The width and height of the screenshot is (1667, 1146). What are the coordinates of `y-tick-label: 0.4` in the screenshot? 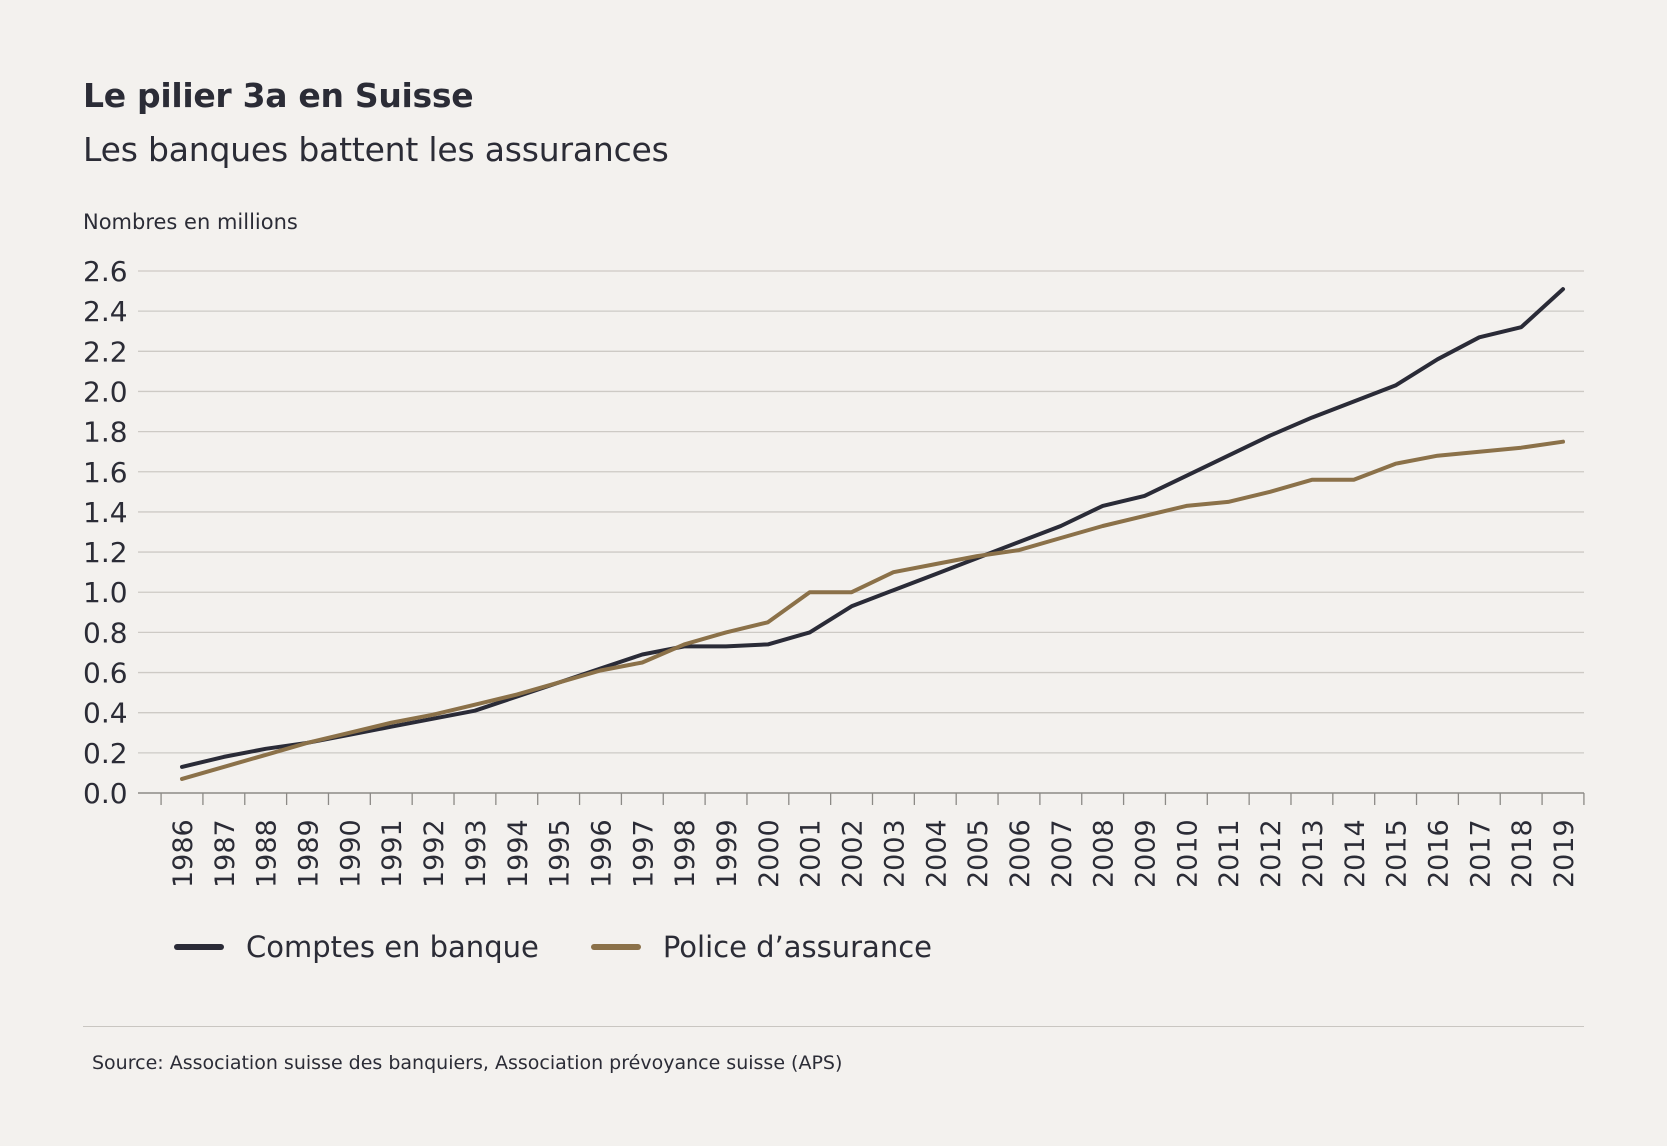 It's located at (105, 713).